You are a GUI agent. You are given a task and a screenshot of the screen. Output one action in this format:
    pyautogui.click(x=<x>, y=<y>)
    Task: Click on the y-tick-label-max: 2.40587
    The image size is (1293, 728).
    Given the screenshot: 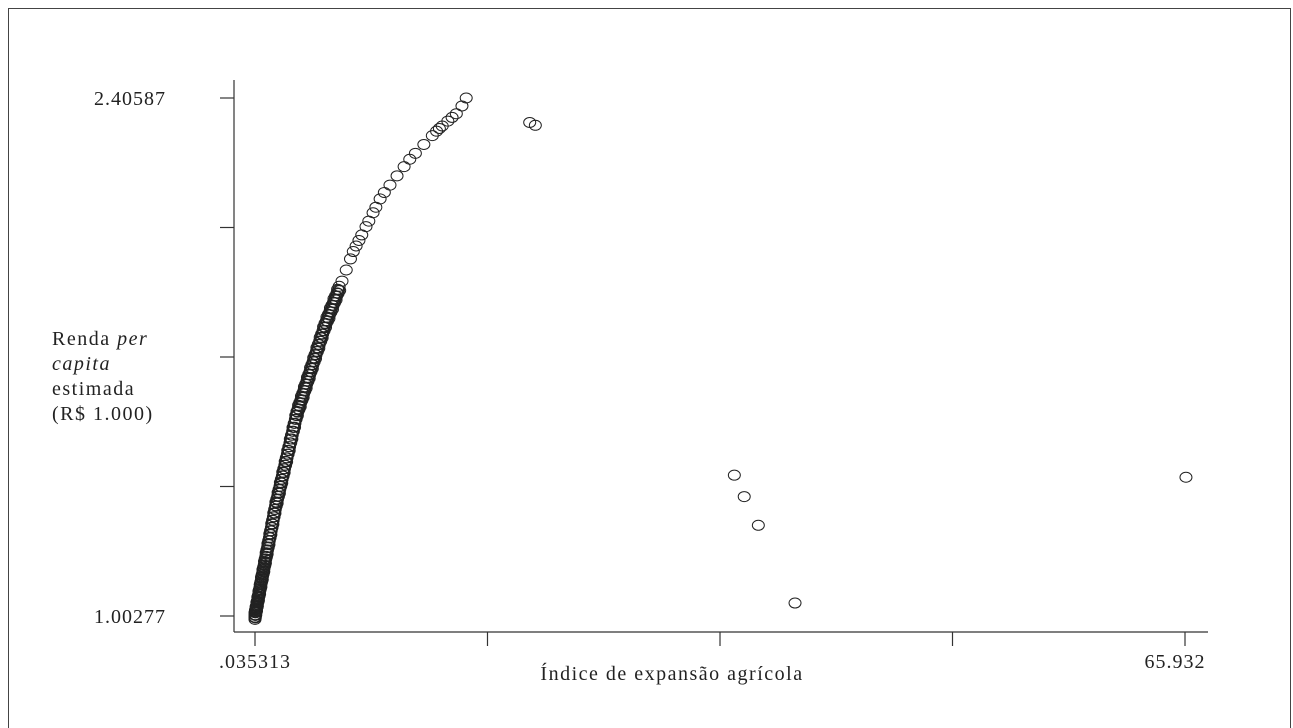 What is the action you would take?
    pyautogui.click(x=130, y=99)
    